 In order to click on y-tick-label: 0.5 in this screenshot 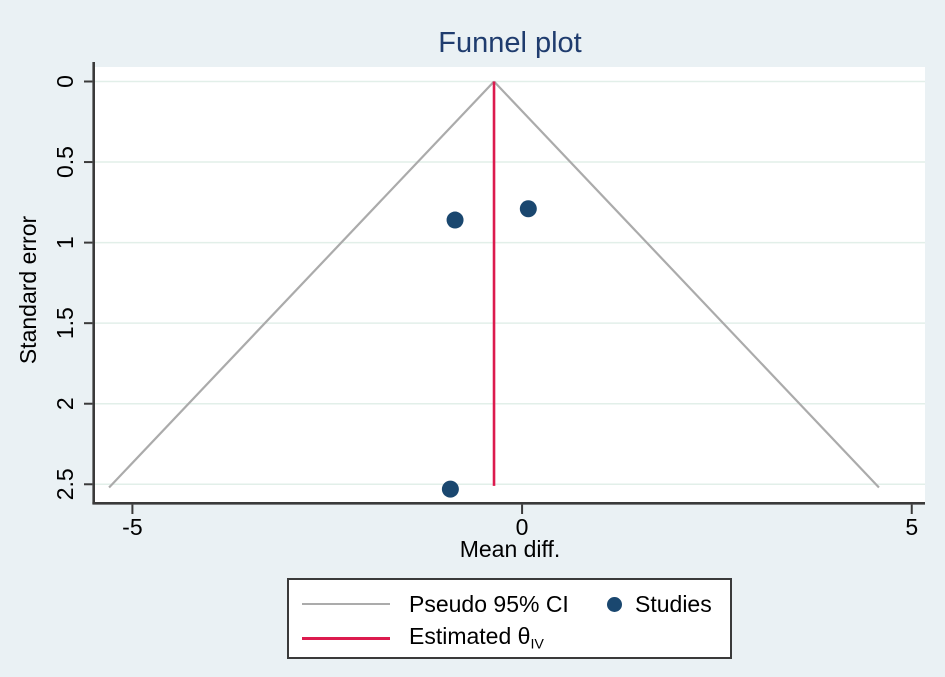, I will do `click(65, 162)`.